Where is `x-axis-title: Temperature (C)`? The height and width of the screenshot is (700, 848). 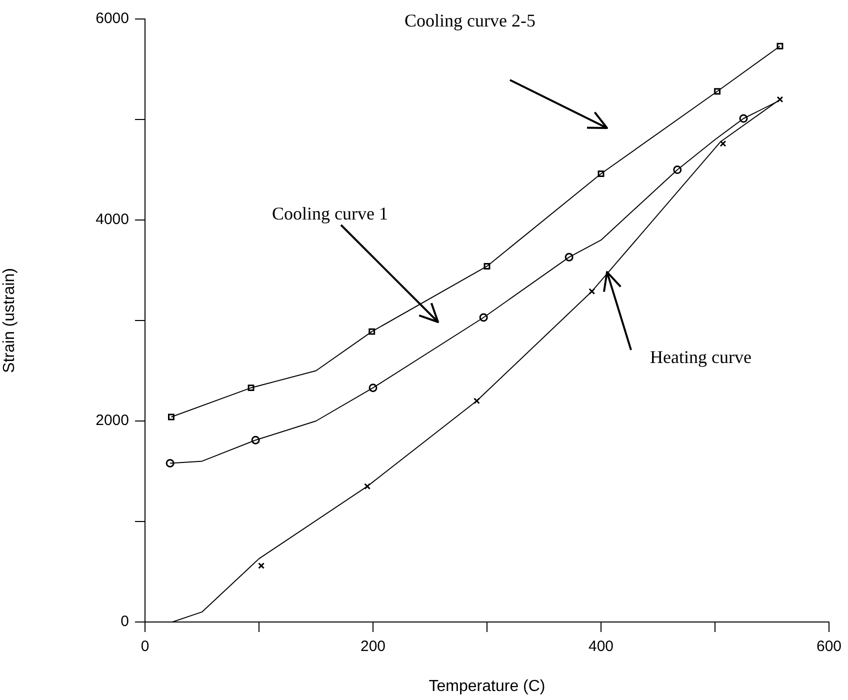
x-axis-title: Temperature (C) is located at coordinates (487, 686).